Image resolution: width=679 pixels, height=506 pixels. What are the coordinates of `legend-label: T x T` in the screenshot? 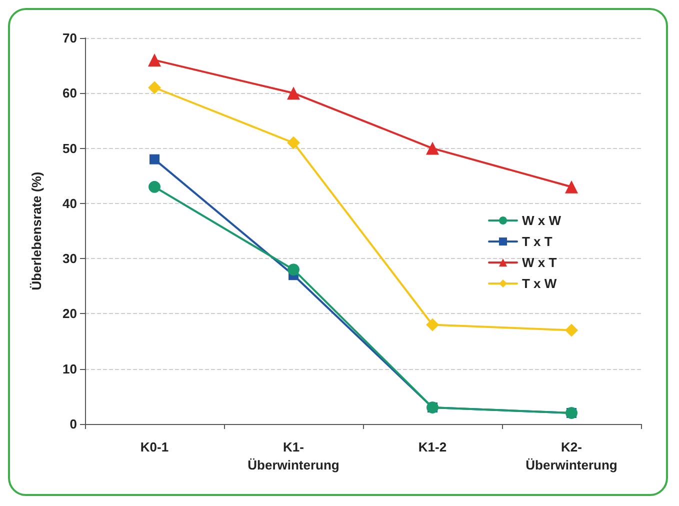 It's located at (537, 241).